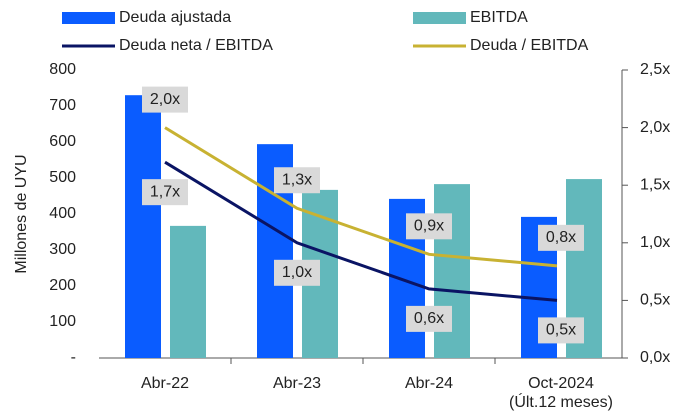 The width and height of the screenshot is (678, 416). What do you see at coordinates (165, 383) in the screenshot?
I see `x-tick-label: Abr-22` at bounding box center [165, 383].